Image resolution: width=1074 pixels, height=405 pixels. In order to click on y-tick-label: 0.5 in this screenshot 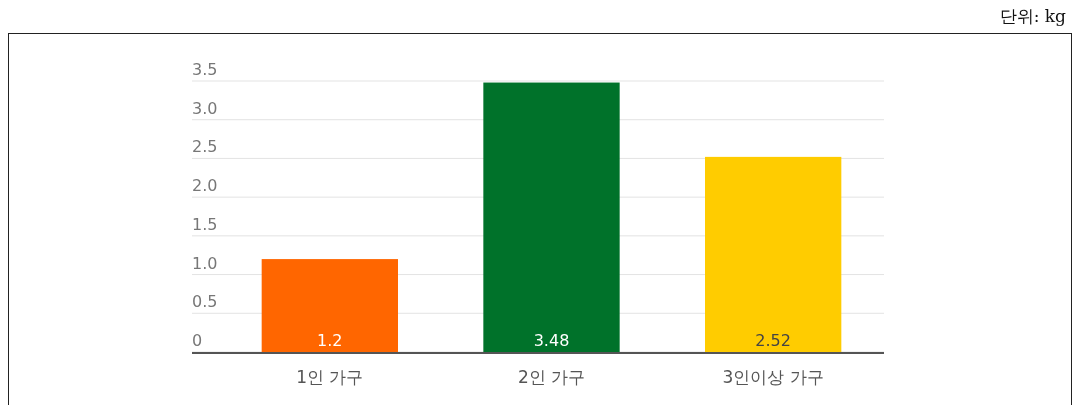, I will do `click(205, 302)`.